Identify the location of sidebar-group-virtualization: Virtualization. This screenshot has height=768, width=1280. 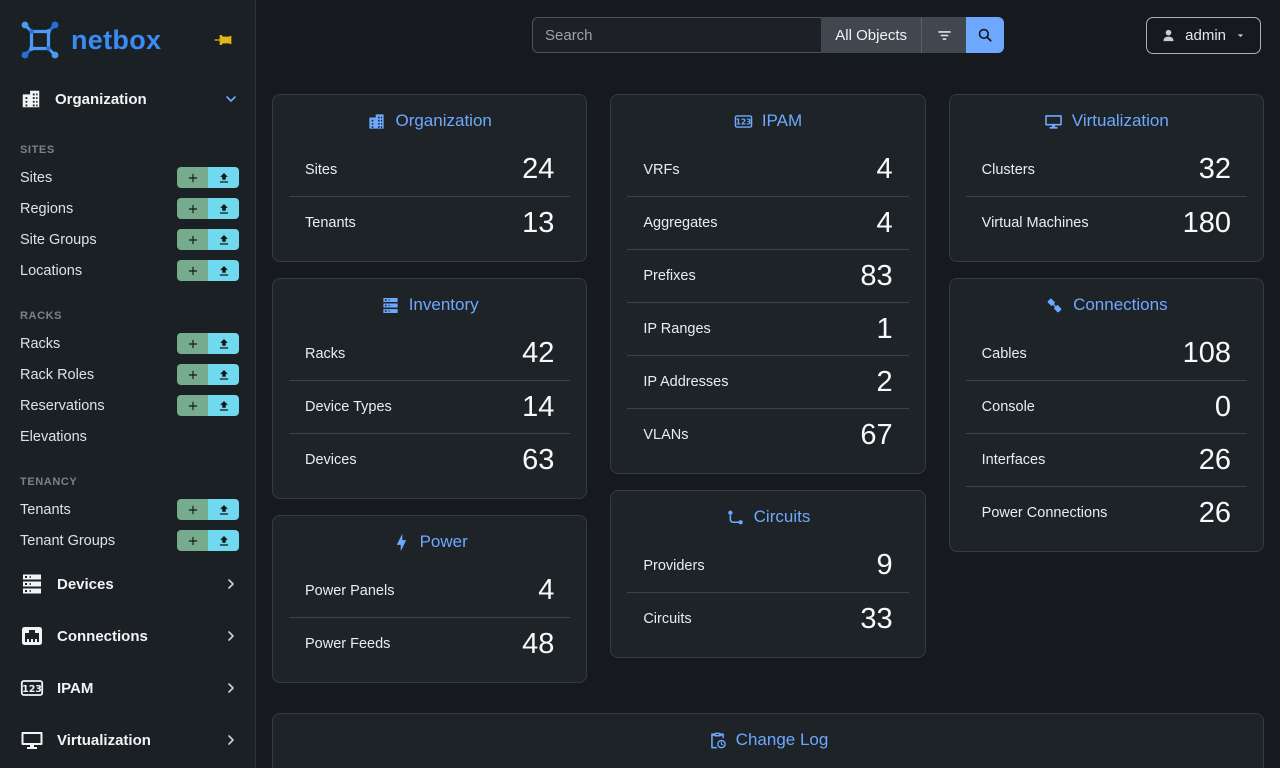
(127, 740).